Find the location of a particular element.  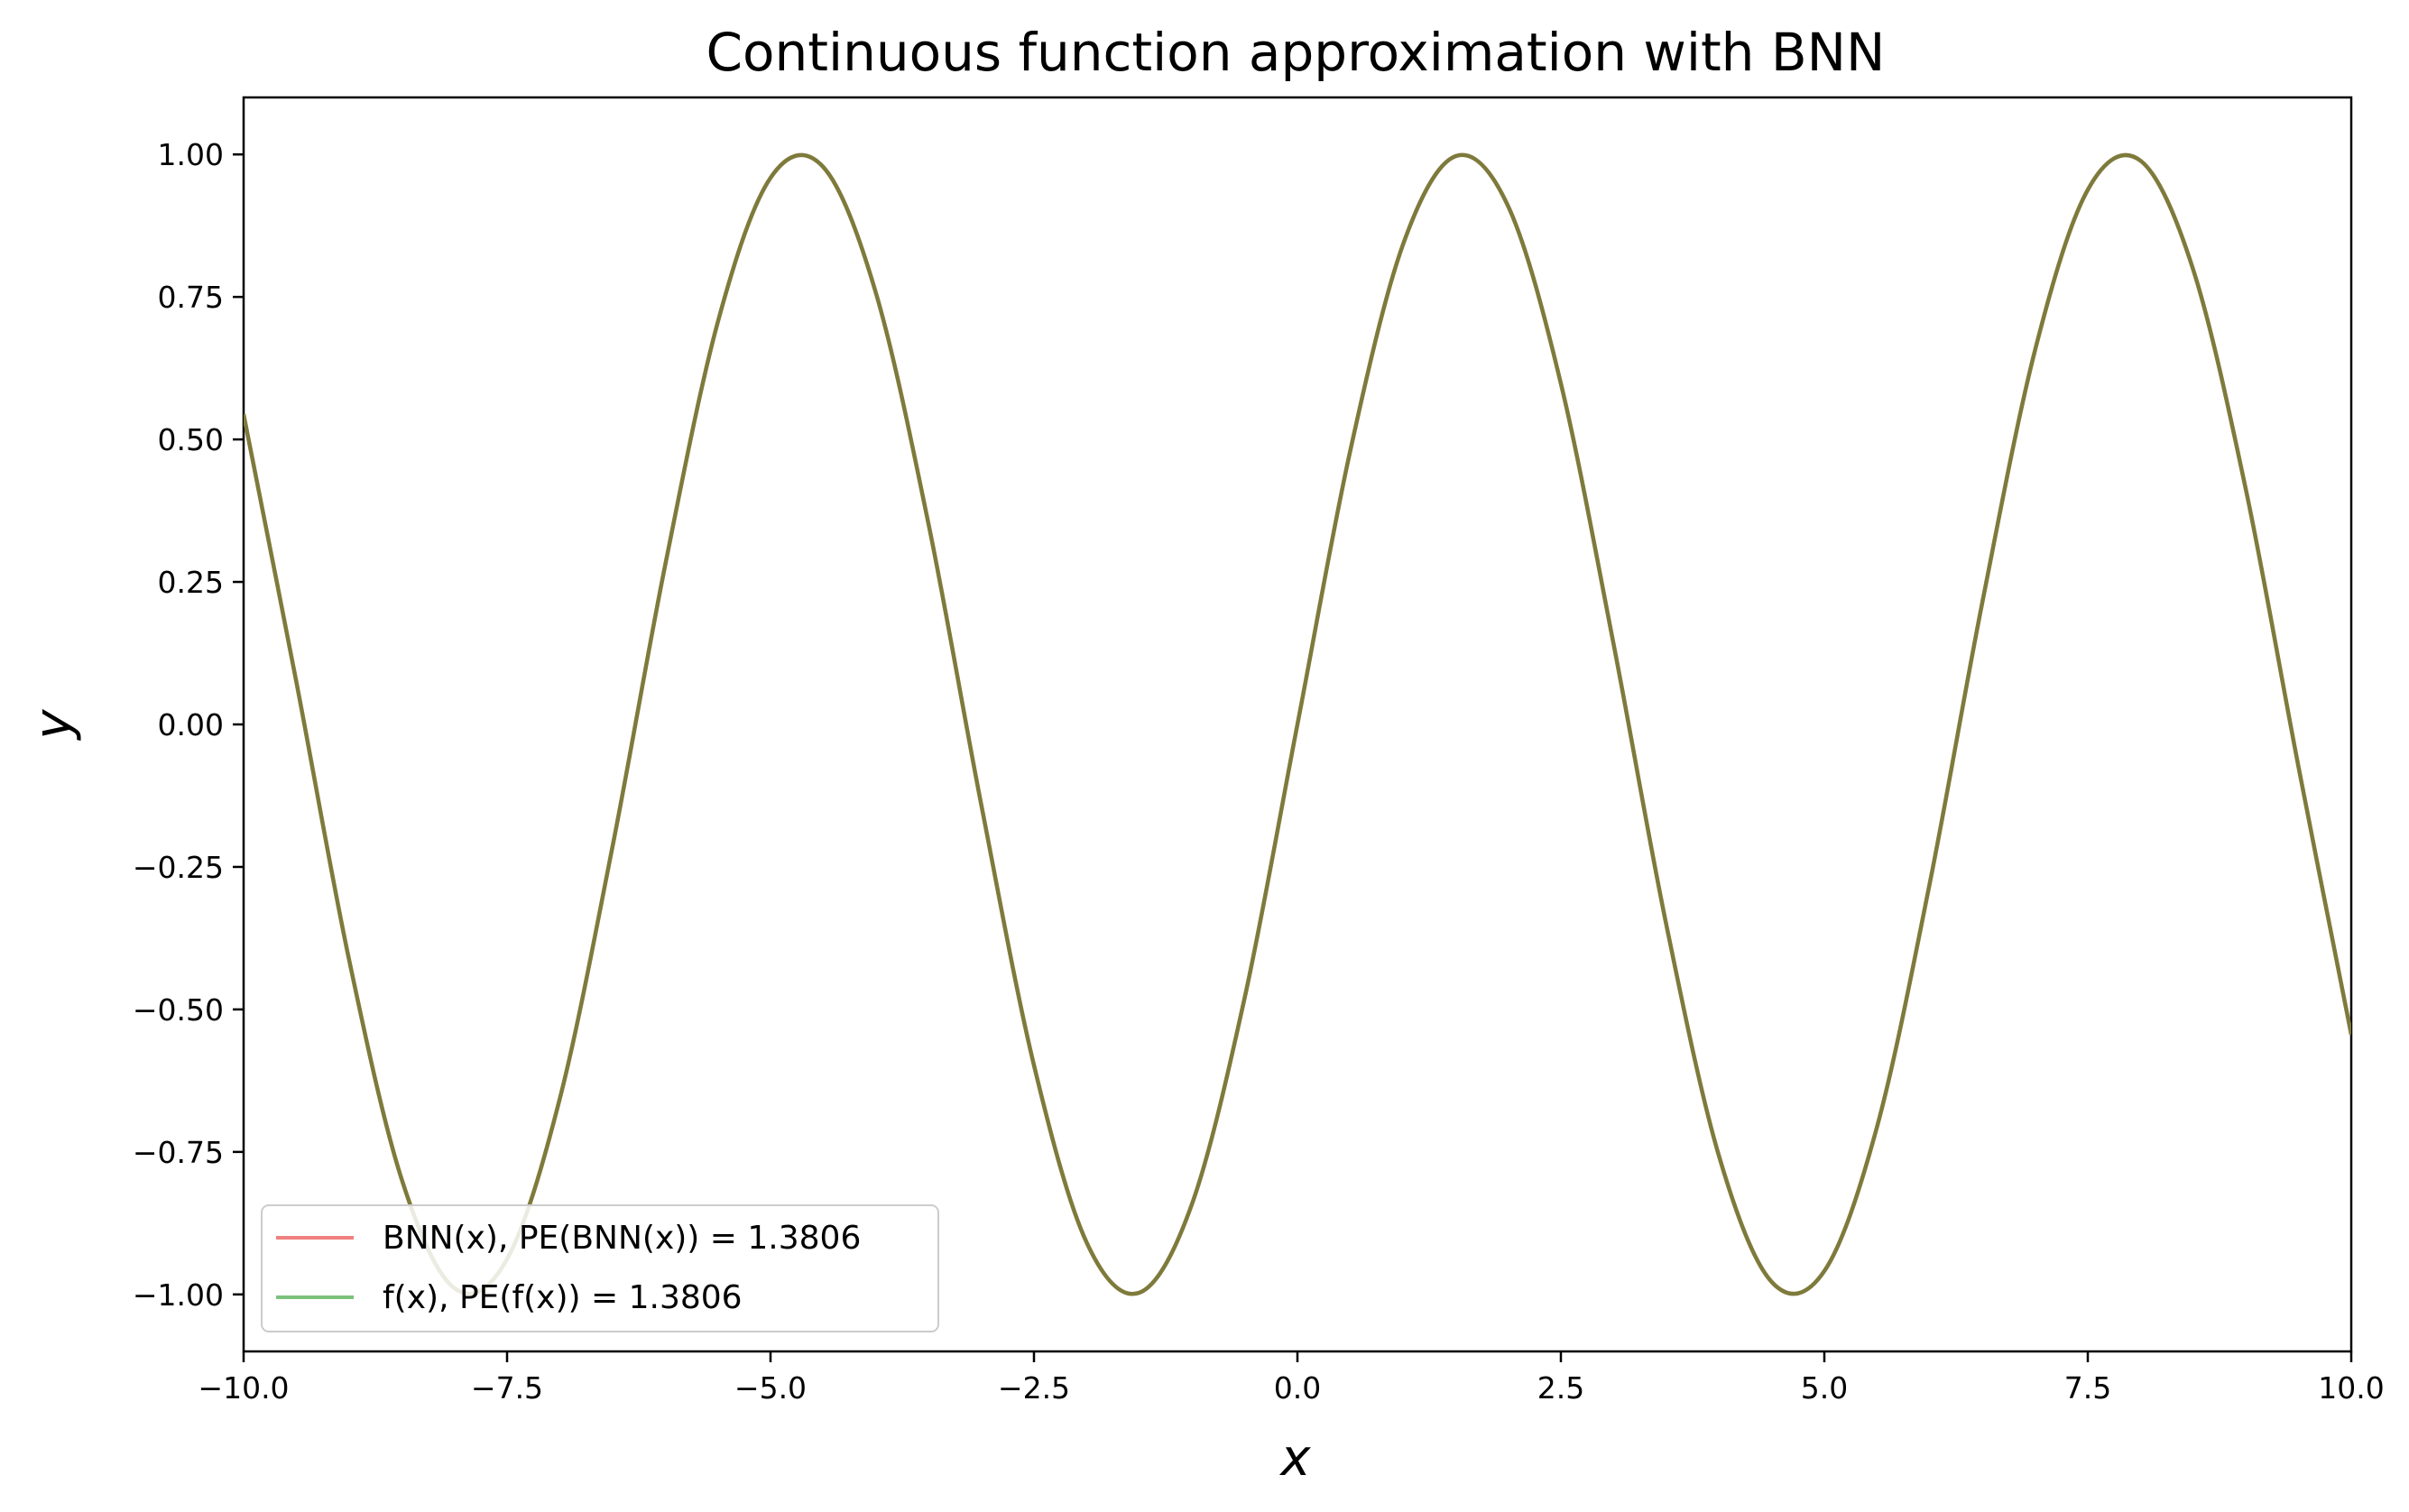

y-tick-label: −0.50 is located at coordinates (178, 1010).